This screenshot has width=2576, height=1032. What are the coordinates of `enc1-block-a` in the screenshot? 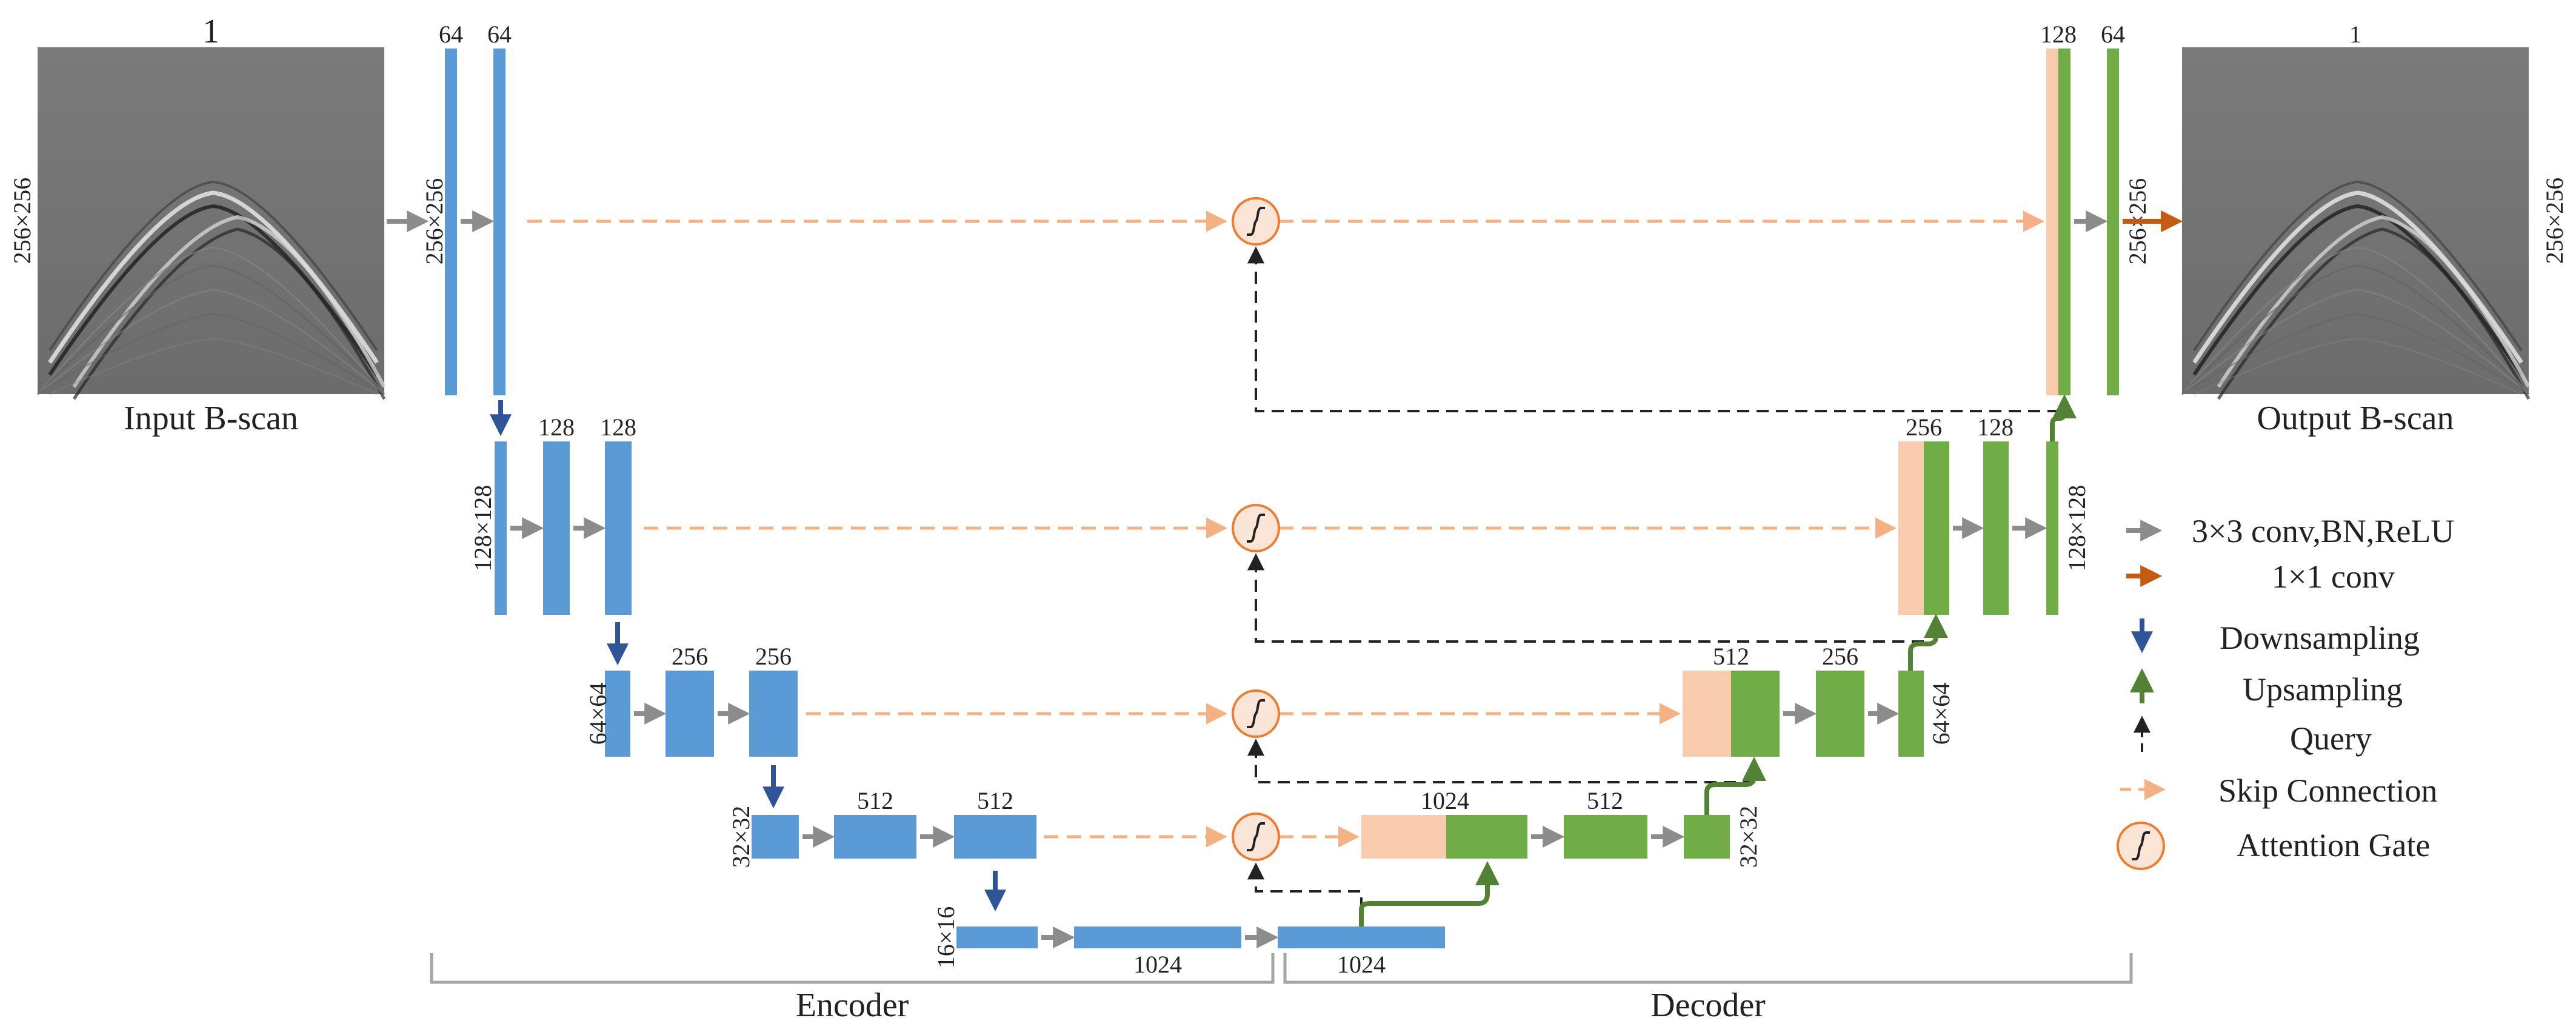 It's located at (451, 222).